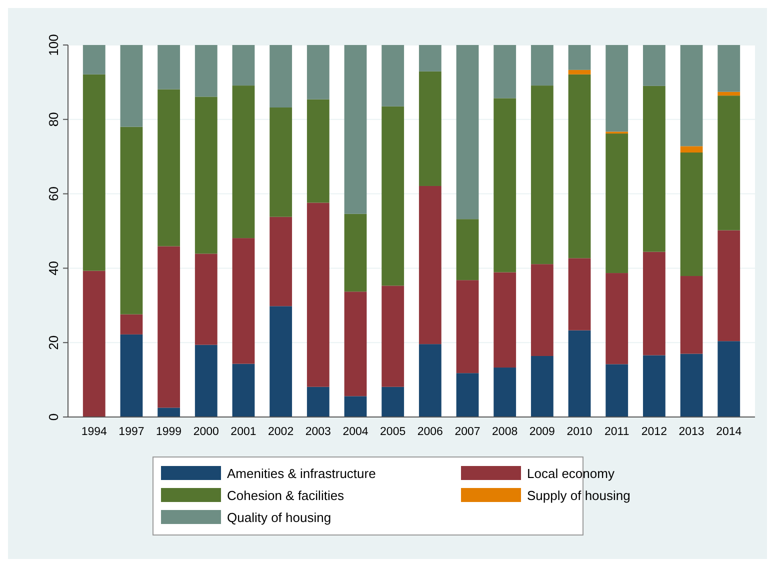 The width and height of the screenshot is (775, 567). What do you see at coordinates (243, 432) in the screenshot?
I see `x-tick-label: 2001` at bounding box center [243, 432].